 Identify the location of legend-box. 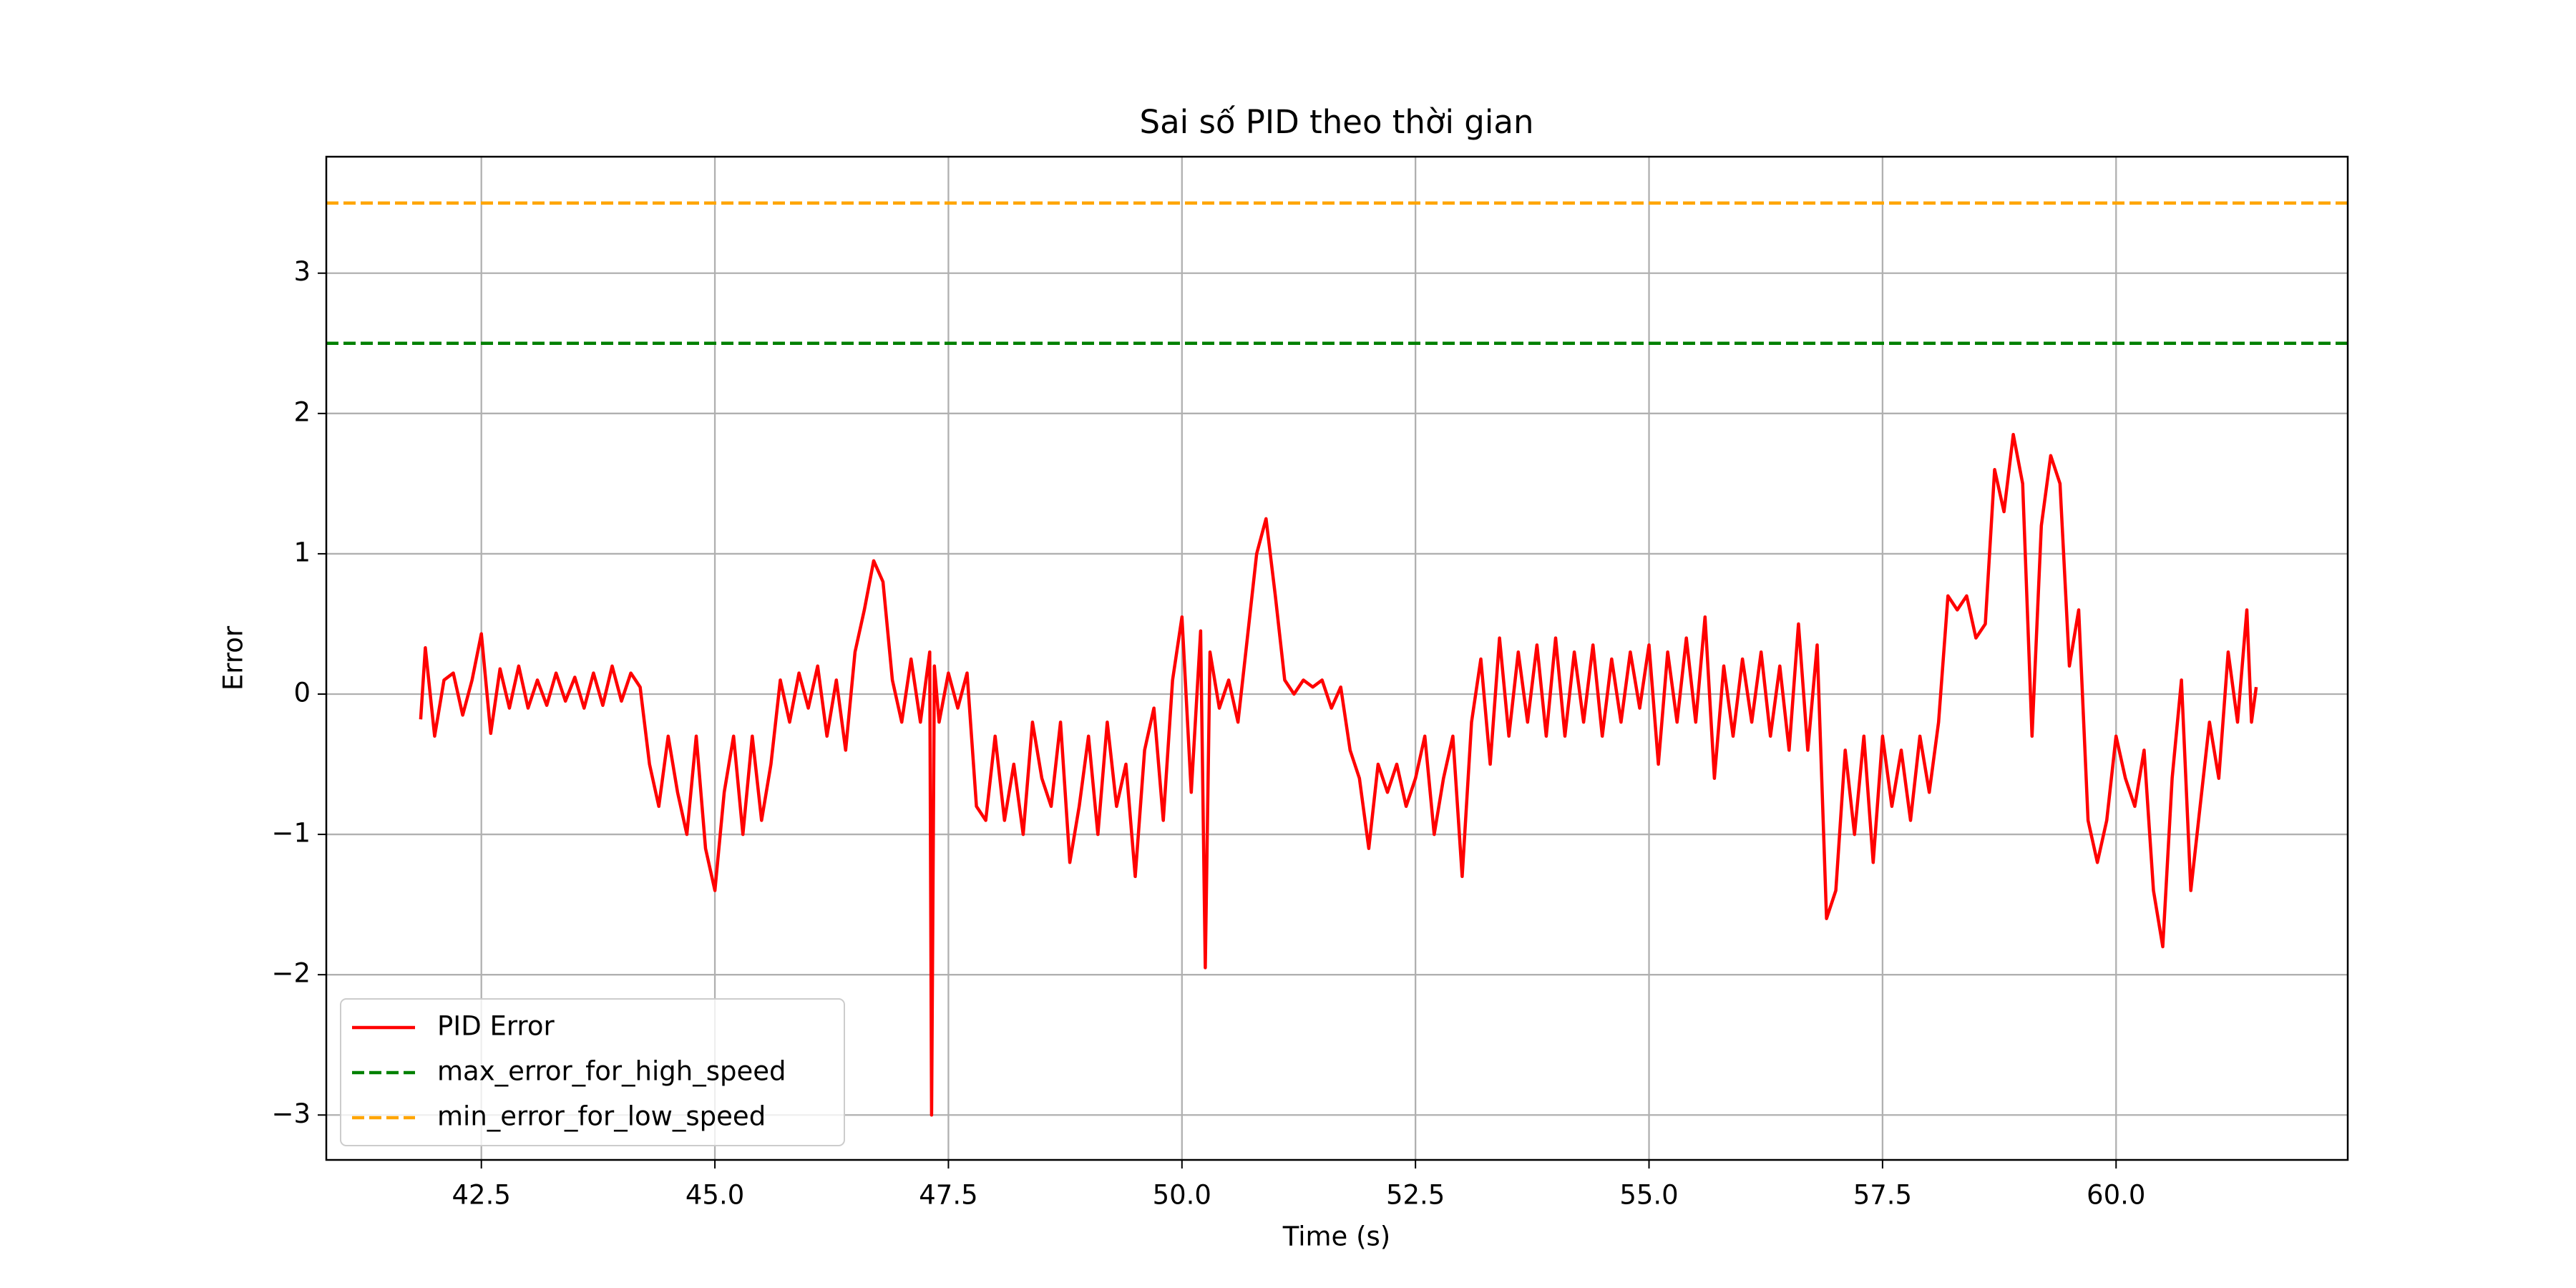
(592, 1072).